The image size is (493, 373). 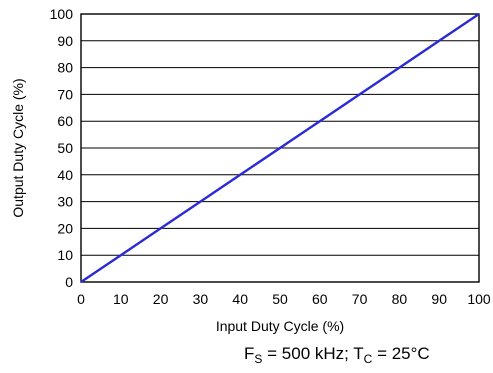 What do you see at coordinates (81, 299) in the screenshot?
I see `x-tick-label: 0` at bounding box center [81, 299].